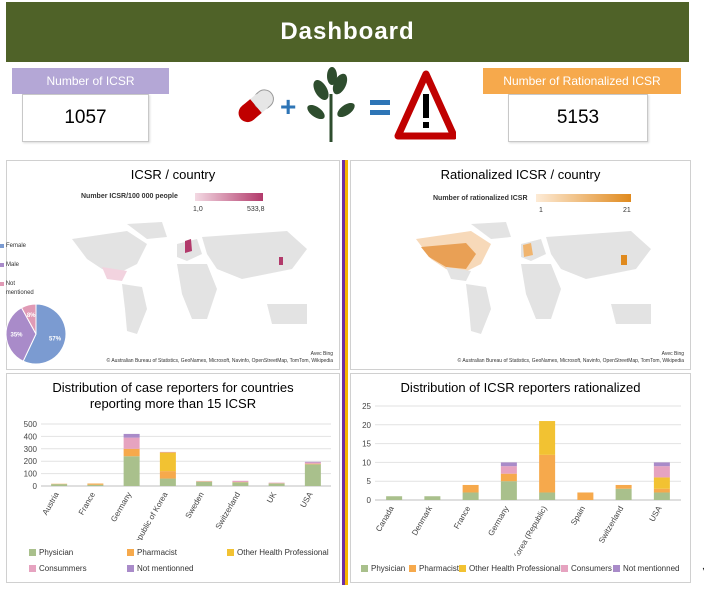  What do you see at coordinates (17, 336) in the screenshot?
I see `pie-label: 35%` at bounding box center [17, 336].